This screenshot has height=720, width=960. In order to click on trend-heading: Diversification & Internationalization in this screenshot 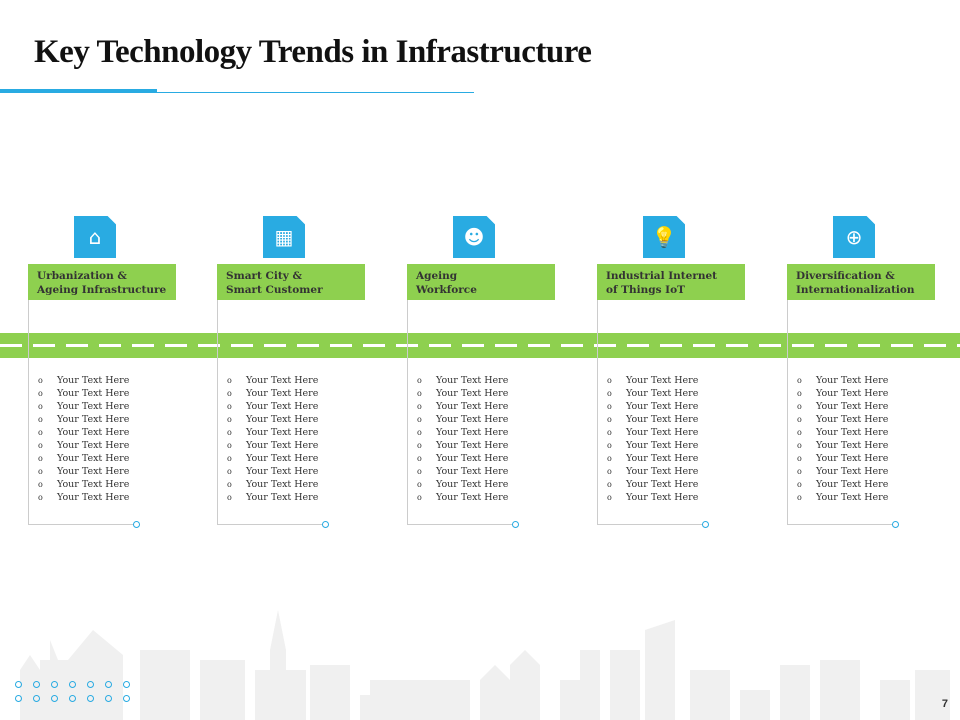, I will do `click(861, 282)`.